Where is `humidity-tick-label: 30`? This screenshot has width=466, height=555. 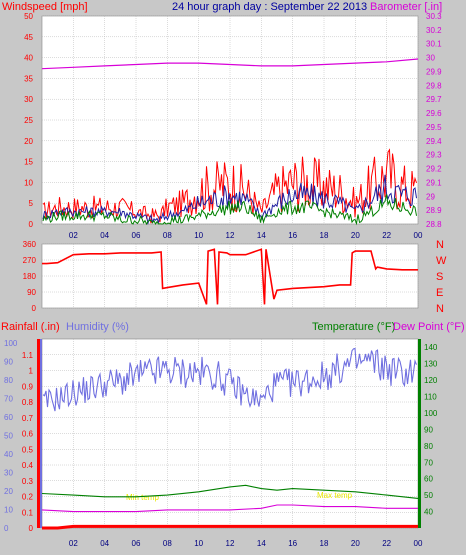 humidity-tick-label: 30 is located at coordinates (8, 472).